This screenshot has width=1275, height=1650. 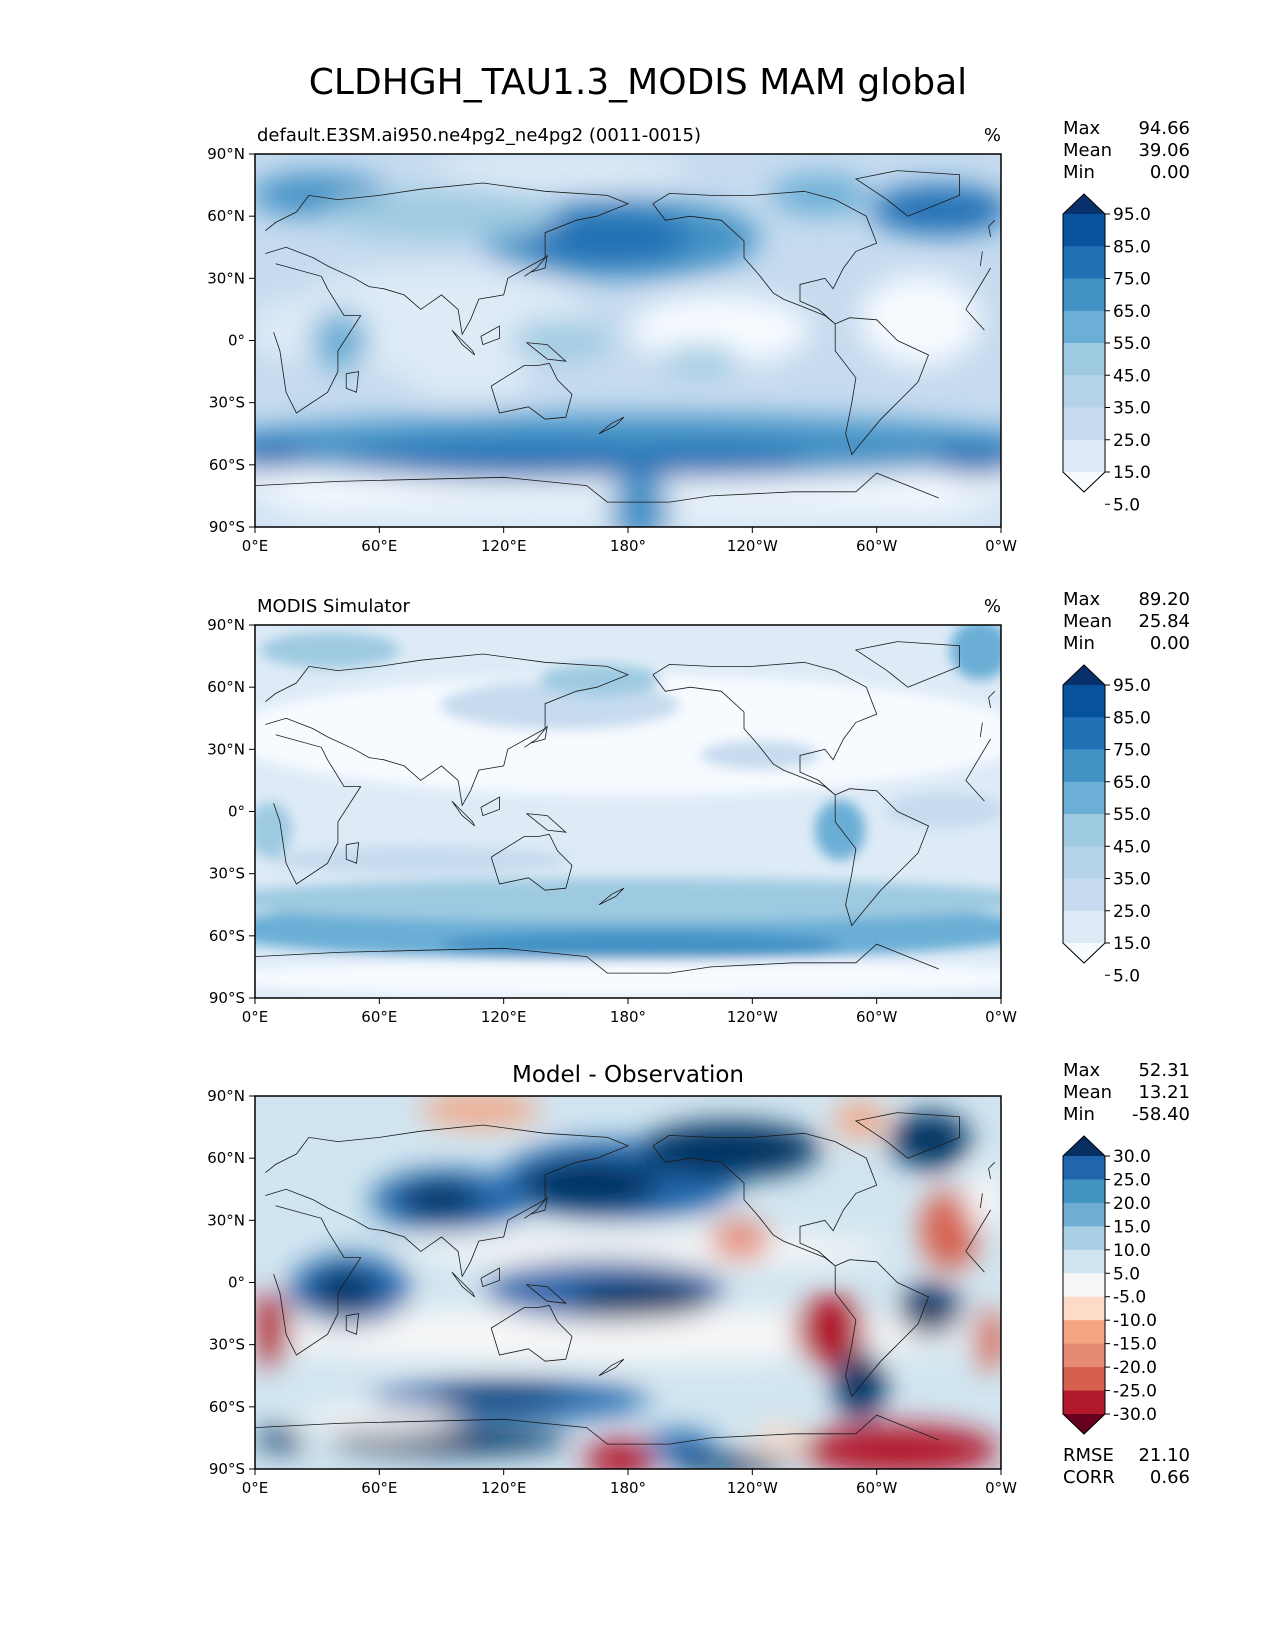 What do you see at coordinates (1132, 247) in the screenshot?
I see `colorbar-tick-label: 85.0` at bounding box center [1132, 247].